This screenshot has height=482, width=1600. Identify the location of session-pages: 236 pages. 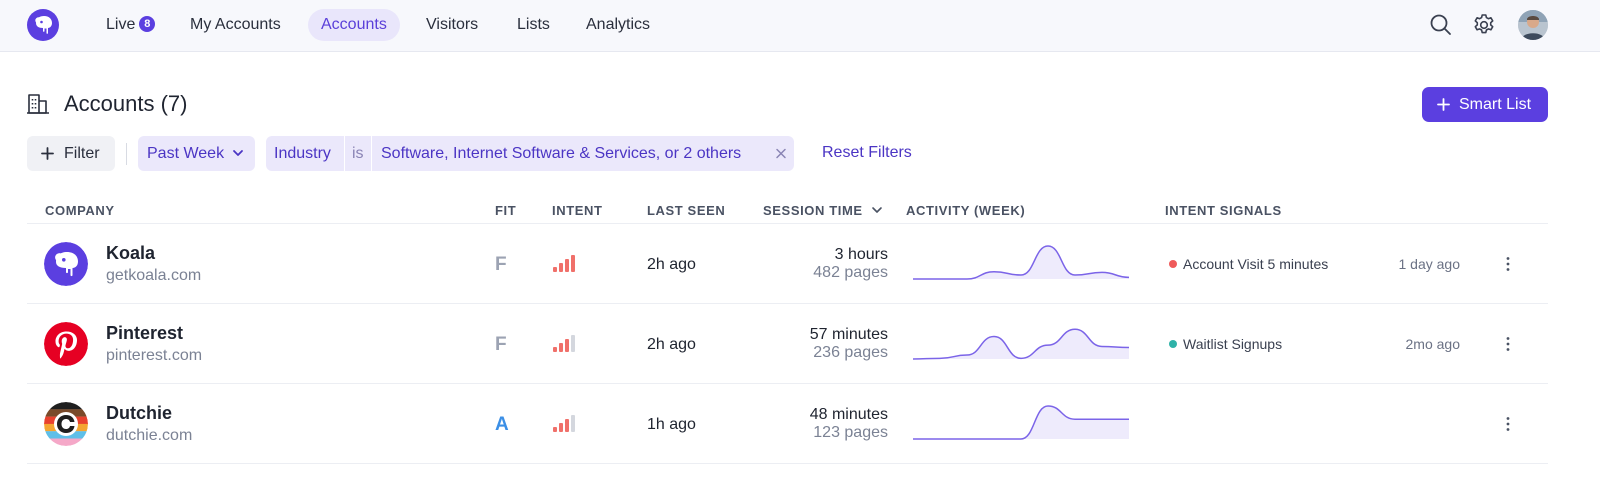
(850, 352).